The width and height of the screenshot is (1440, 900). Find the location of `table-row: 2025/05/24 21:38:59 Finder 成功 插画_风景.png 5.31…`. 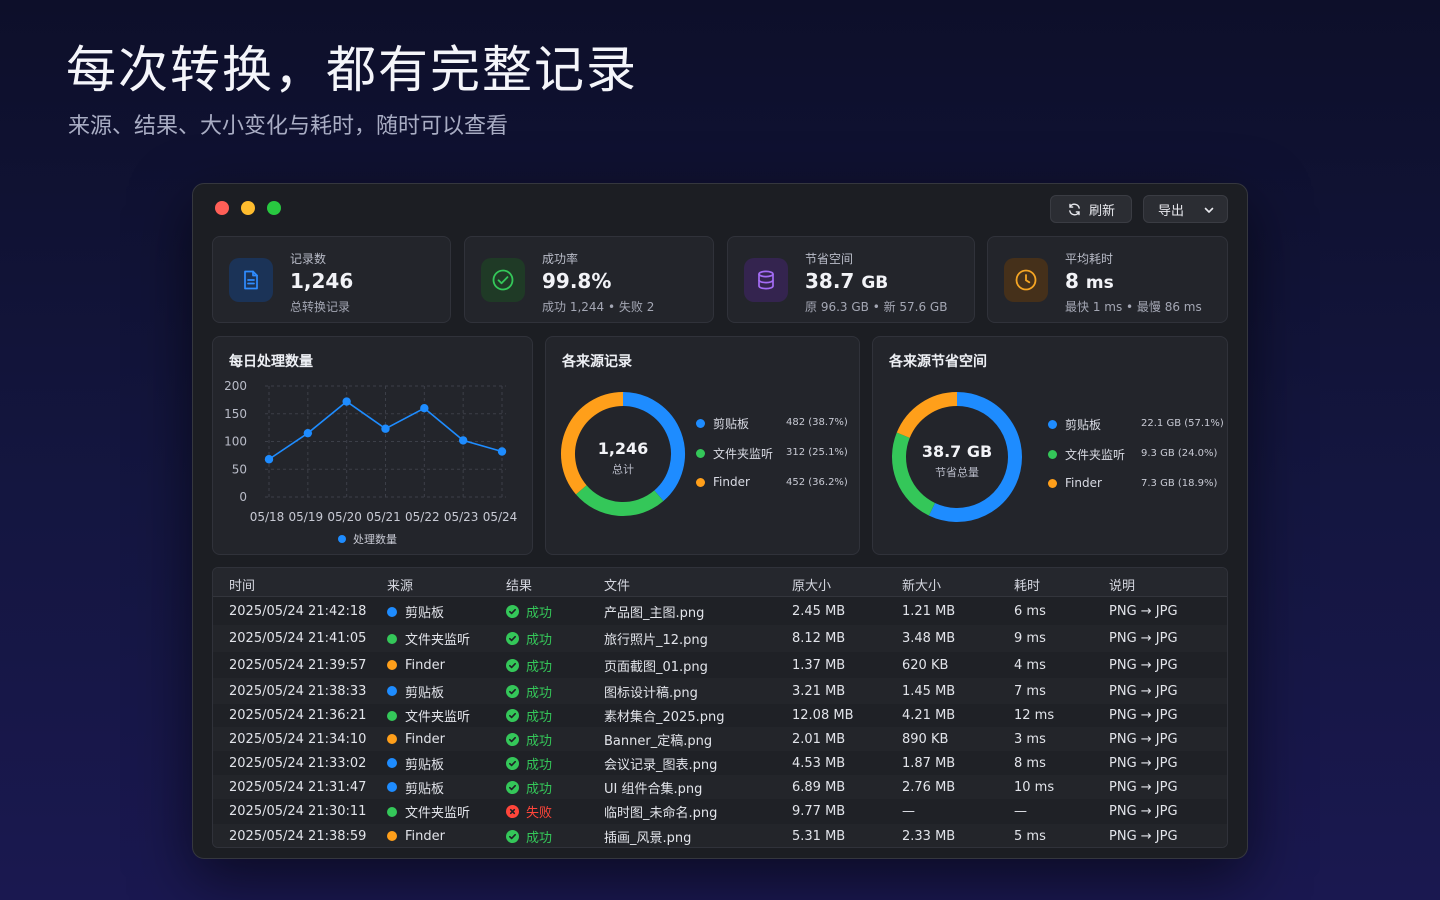

table-row: 2025/05/24 21:38:59 Finder 成功 插画_风景.png 5.31… is located at coordinates (720, 835).